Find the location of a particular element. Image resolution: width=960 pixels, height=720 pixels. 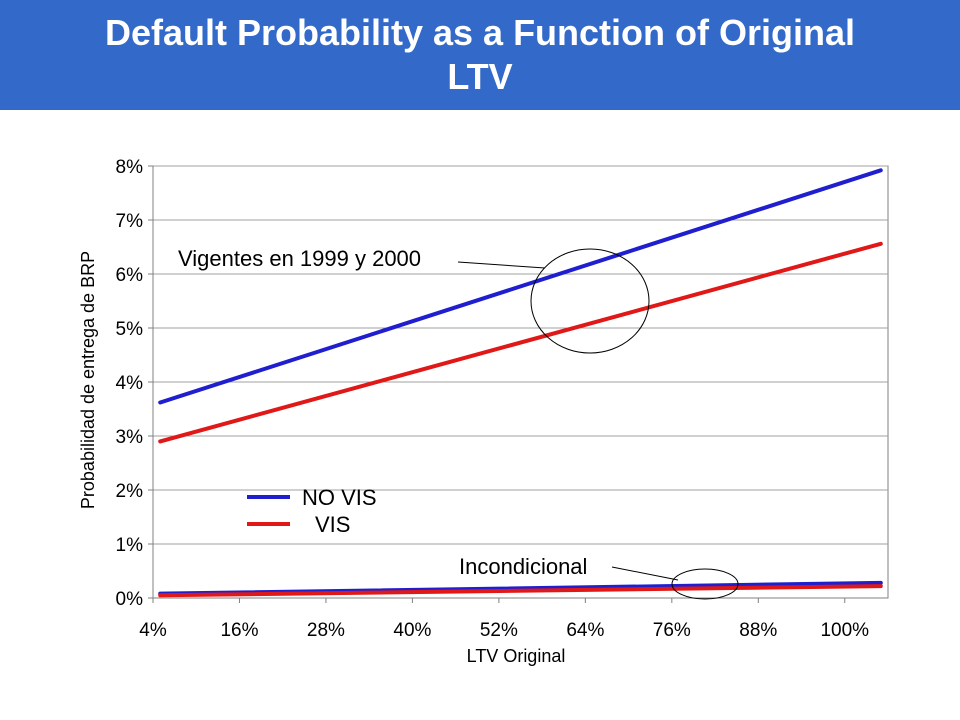

series-line-vis is located at coordinates (520, 591).